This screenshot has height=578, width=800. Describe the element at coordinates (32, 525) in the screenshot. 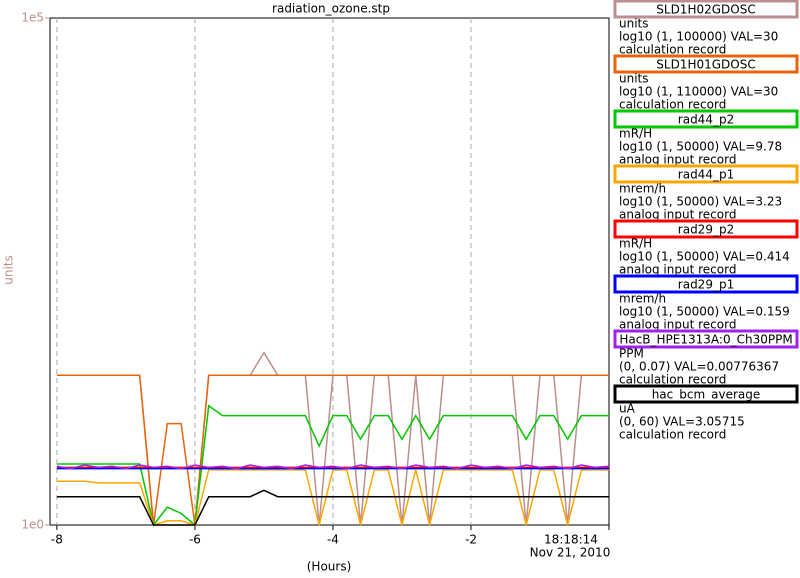

I see `y-tick-label: 1e0` at that location.